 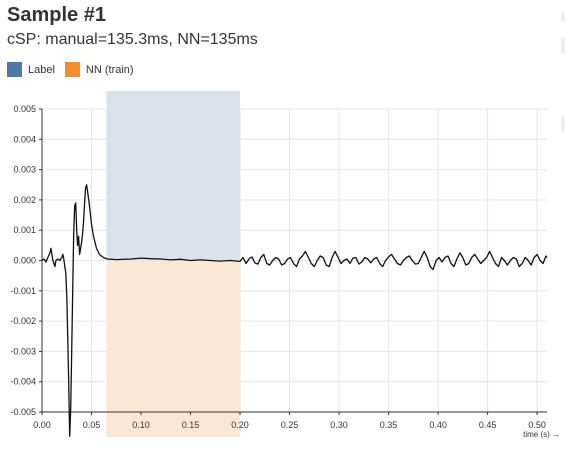 I want to click on legend-text-label: Label, so click(x=41, y=69).